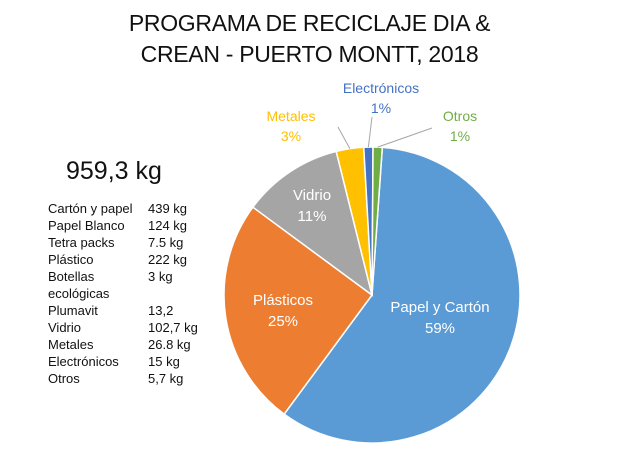 The height and width of the screenshot is (464, 619). Describe the element at coordinates (123, 259) in the screenshot. I see `table-row: Plástico 222 kg` at that location.